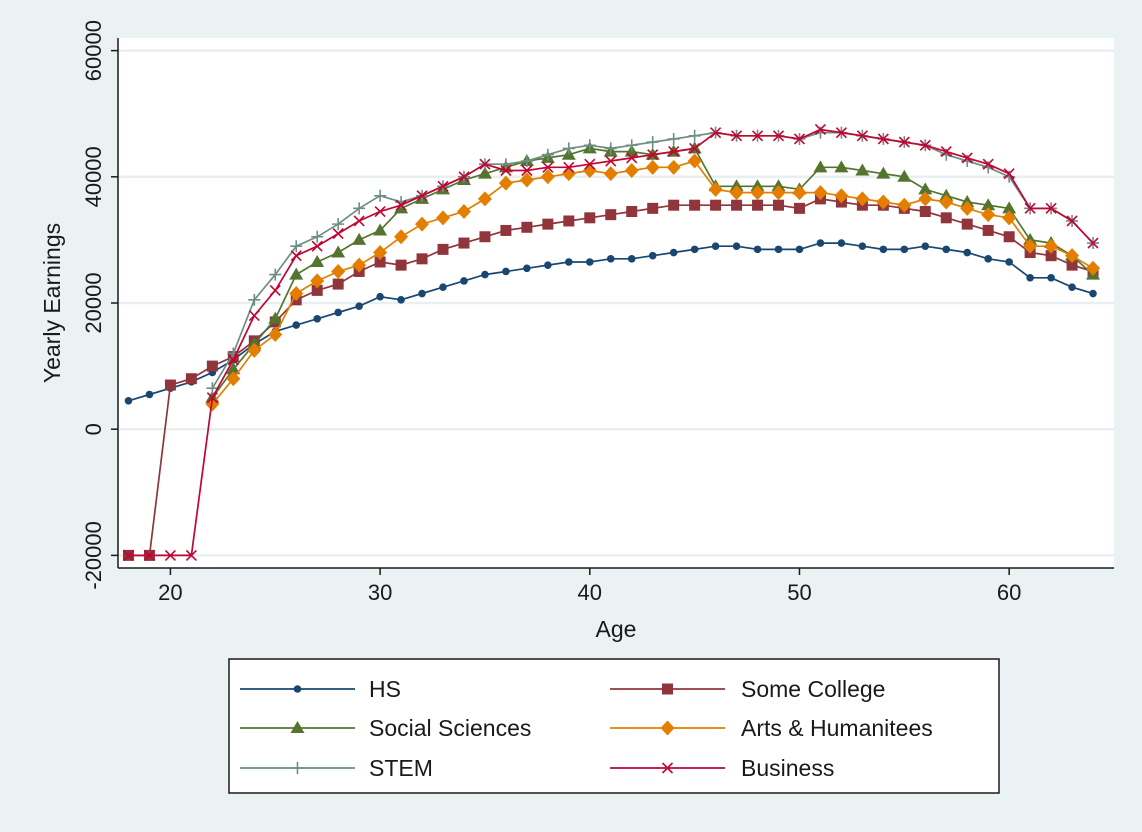  Describe the element at coordinates (1009, 592) in the screenshot. I see `x-tick-label: 60` at that location.